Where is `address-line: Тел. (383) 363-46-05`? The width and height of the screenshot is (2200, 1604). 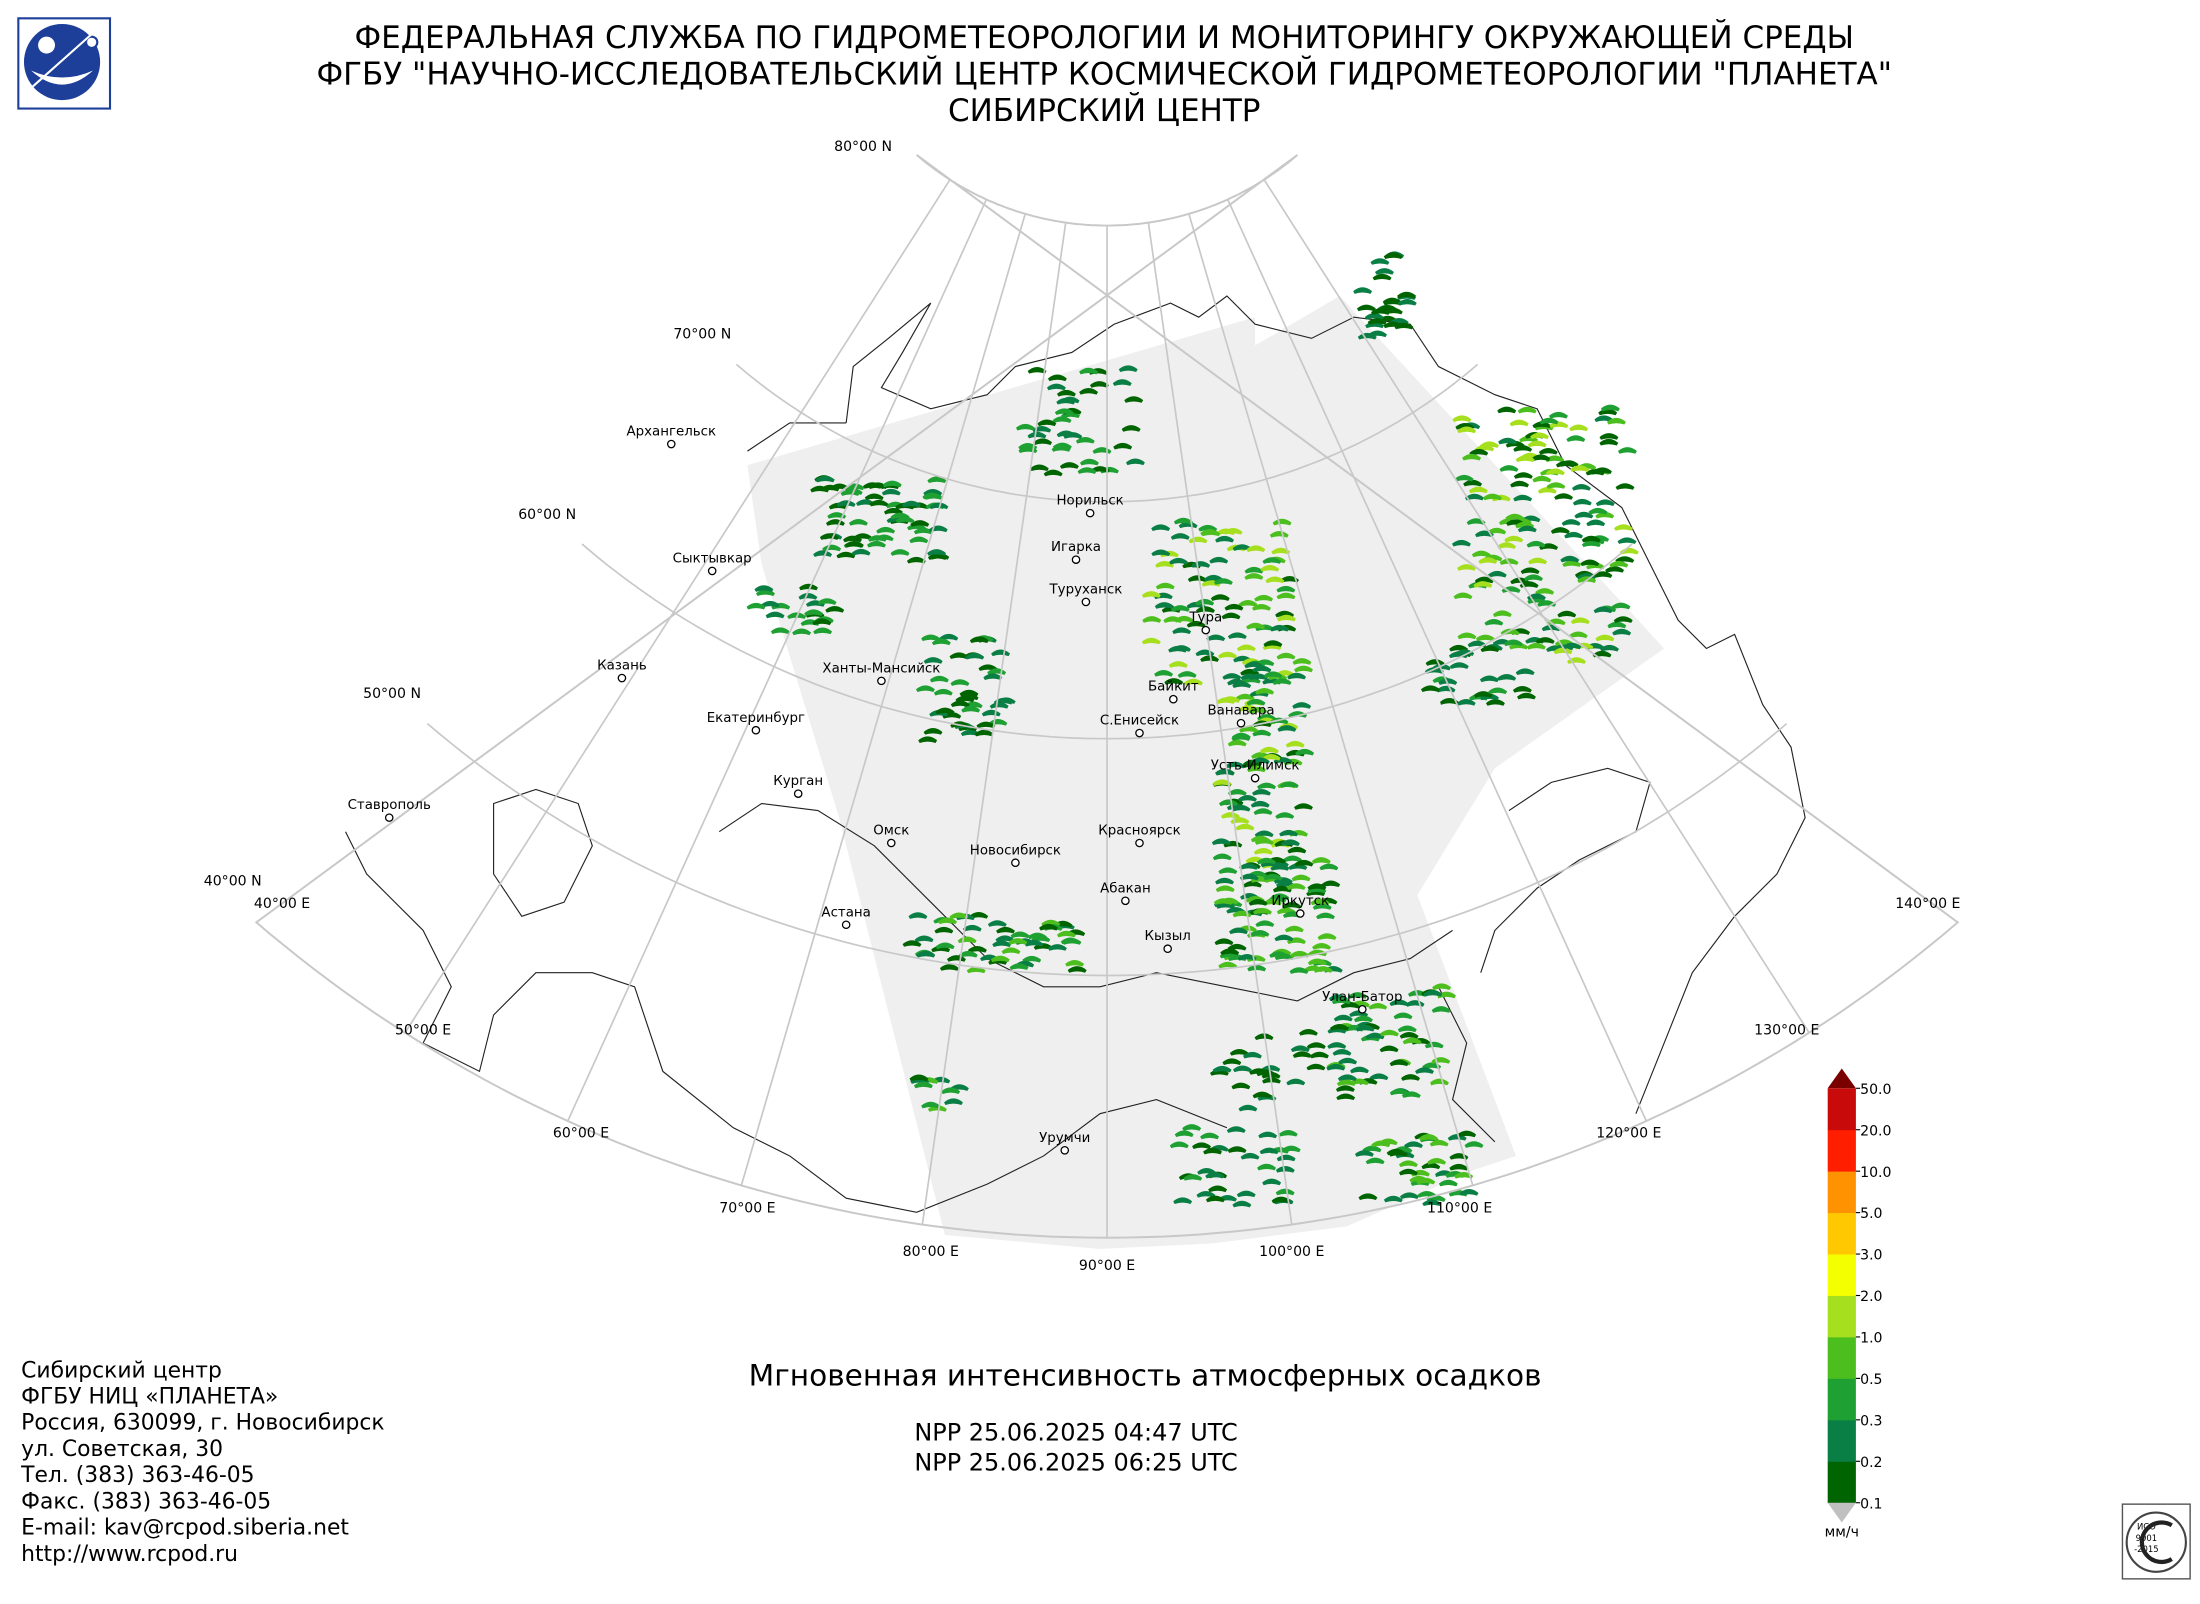 address-line: Тел. (383) 363-46-05 is located at coordinates (137, 1475).